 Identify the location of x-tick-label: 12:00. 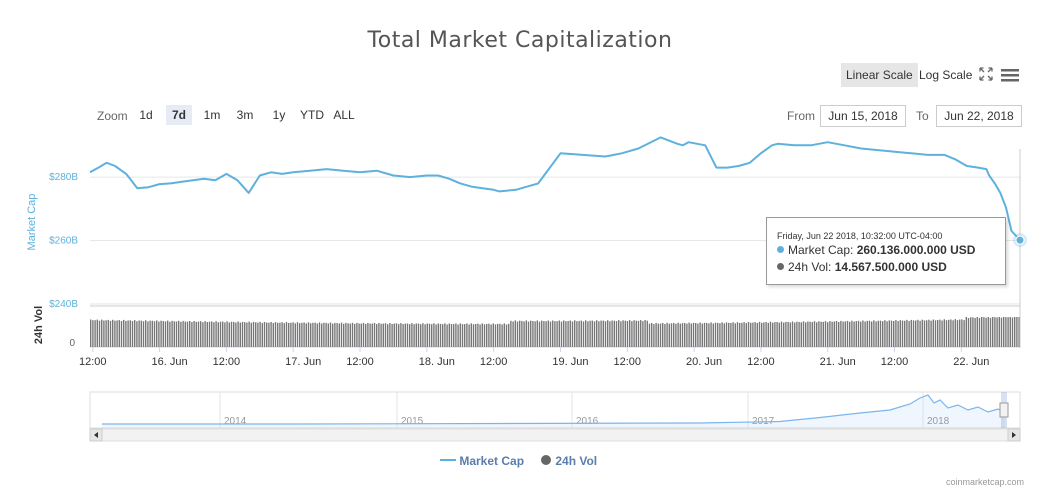
(761, 362).